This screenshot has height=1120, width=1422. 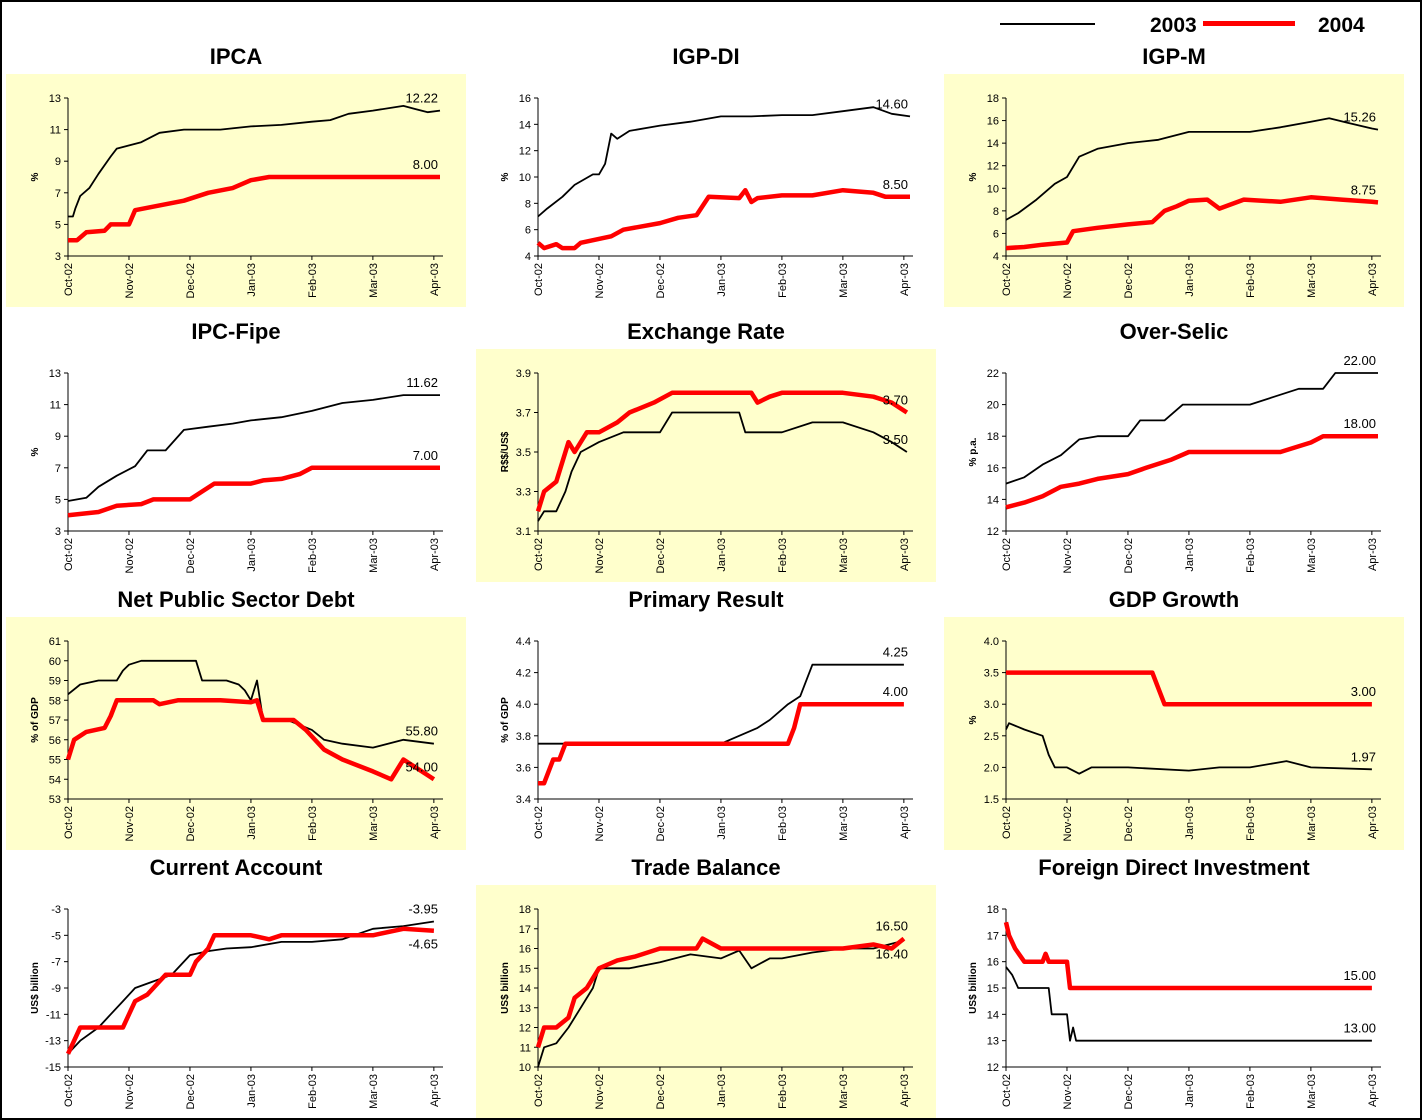 I want to click on y-tick-label: 2.5, so click(x=991, y=737).